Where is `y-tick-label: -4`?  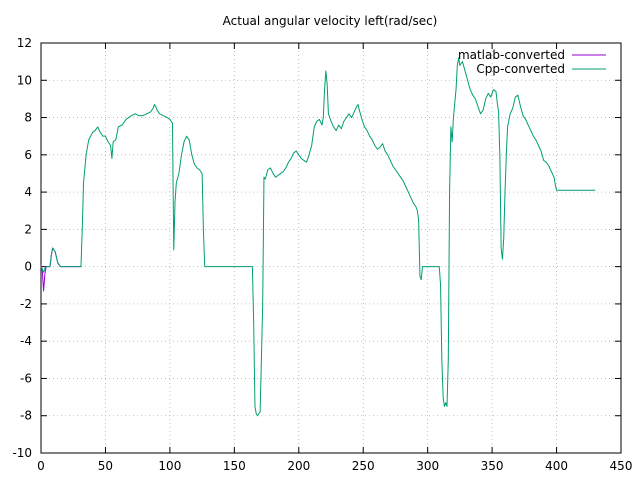 y-tick-label: -4 is located at coordinates (26, 341).